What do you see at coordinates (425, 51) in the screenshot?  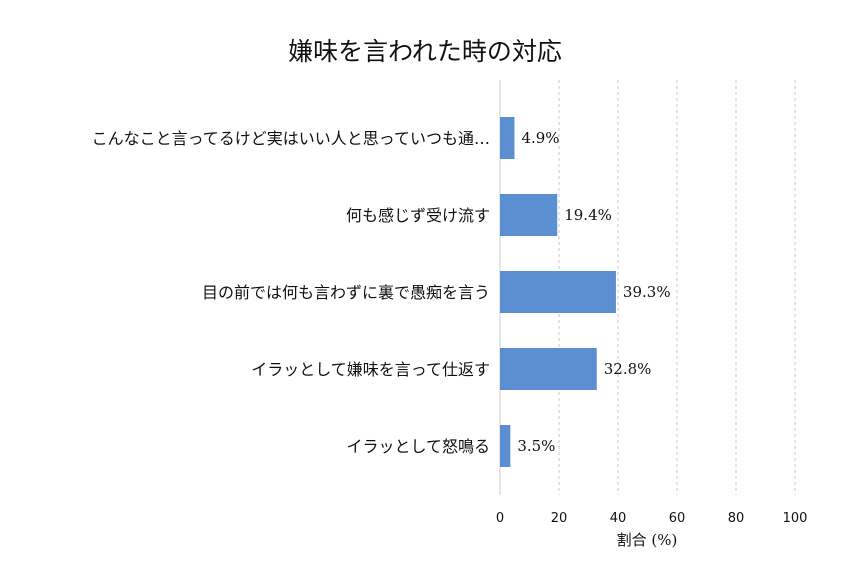 I see `chart-title: 嫌味を言われた時の対応` at bounding box center [425, 51].